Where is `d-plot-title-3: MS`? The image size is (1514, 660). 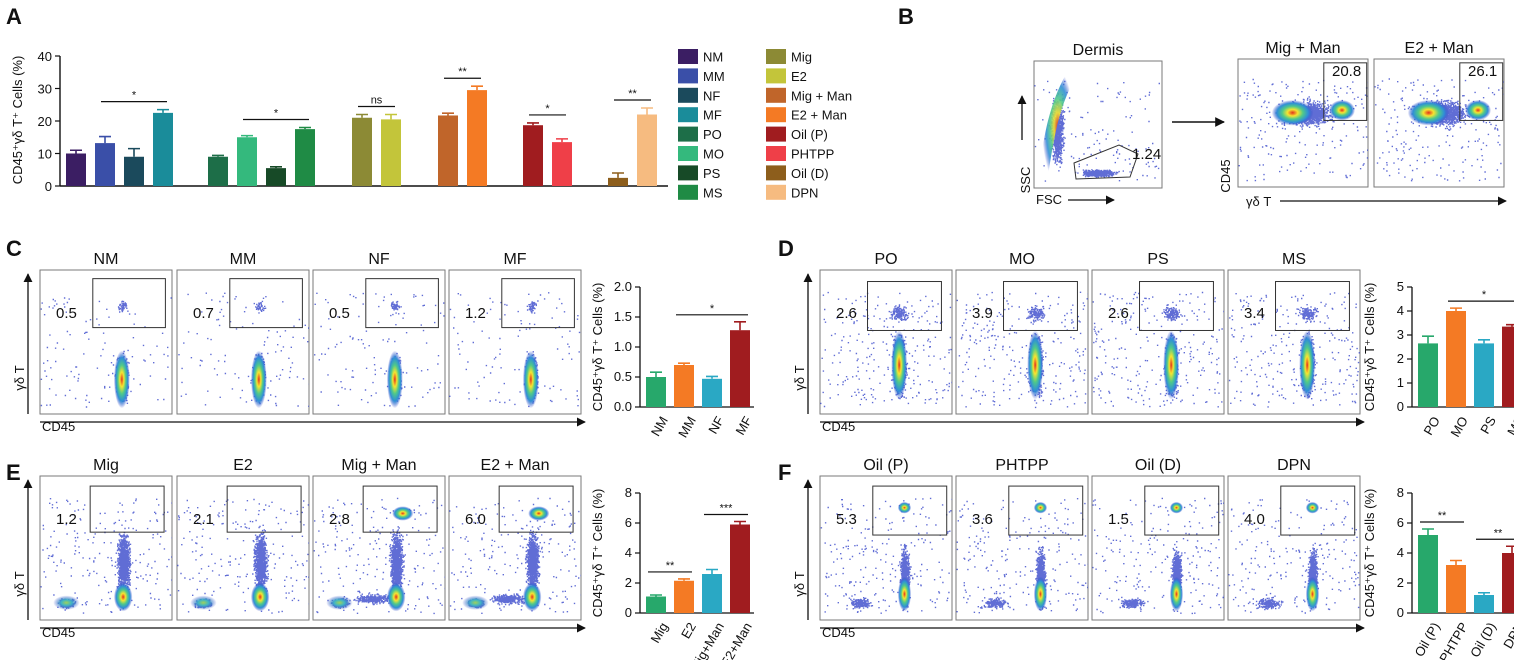
d-plot-title-3: MS is located at coordinates (1294, 259).